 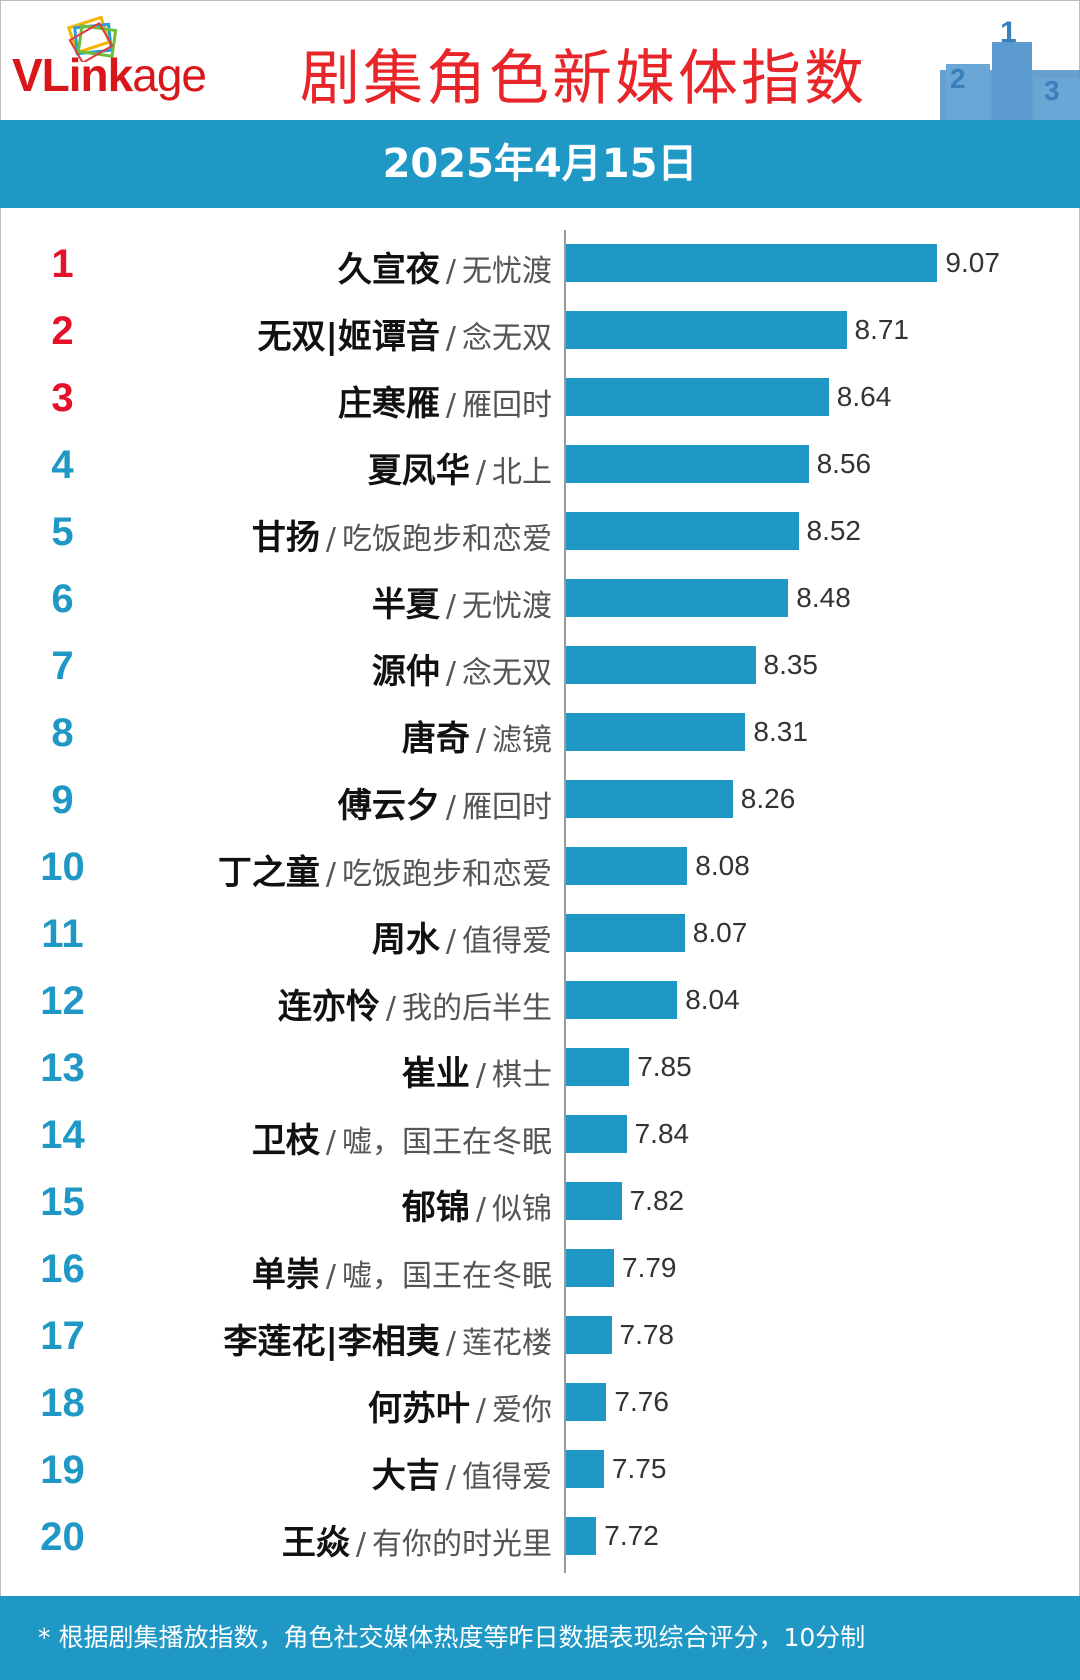 I want to click on rank-number: 13, so click(x=62, y=1068).